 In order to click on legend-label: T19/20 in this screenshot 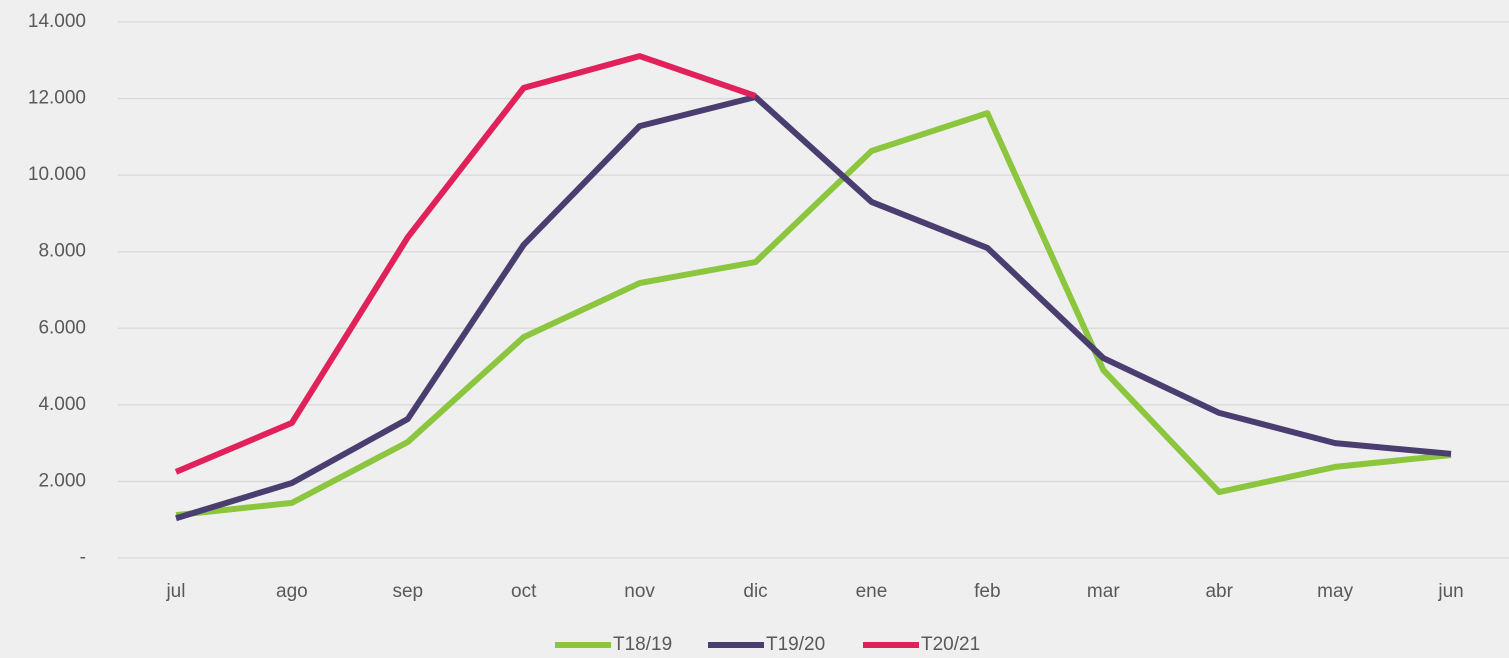, I will do `click(795, 644)`.